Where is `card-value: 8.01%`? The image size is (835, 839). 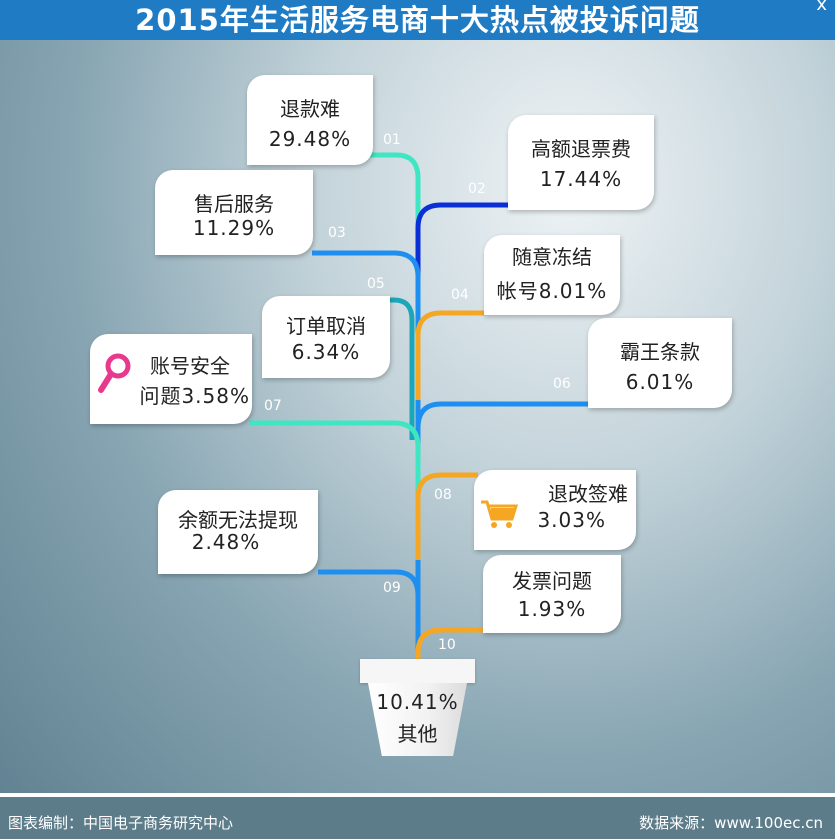 card-value: 8.01% is located at coordinates (573, 291).